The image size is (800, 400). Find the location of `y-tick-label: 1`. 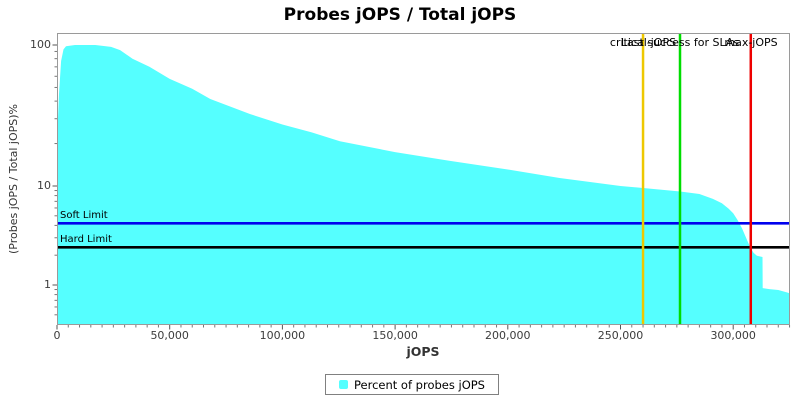

y-tick-label: 1 is located at coordinates (47, 284).